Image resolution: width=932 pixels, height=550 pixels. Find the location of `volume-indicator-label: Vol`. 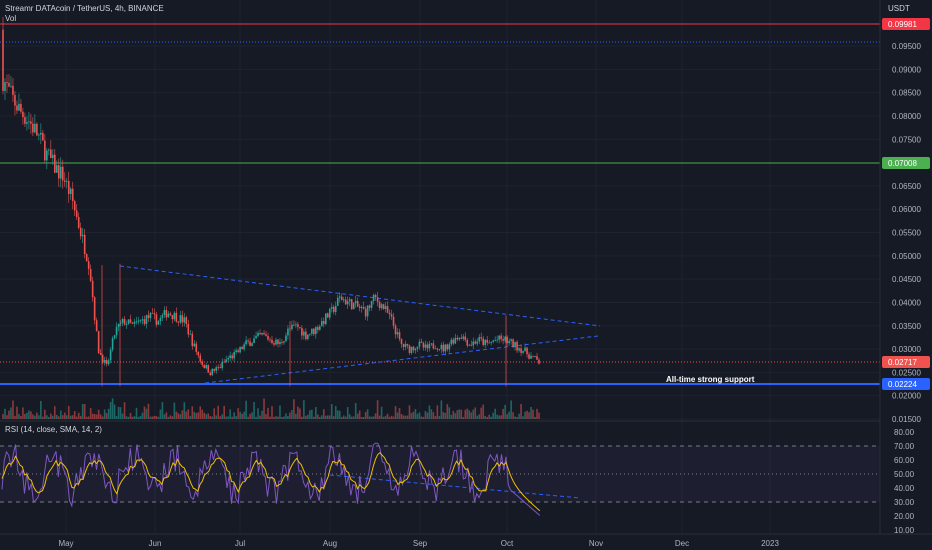

volume-indicator-label: Vol is located at coordinates (11, 18).